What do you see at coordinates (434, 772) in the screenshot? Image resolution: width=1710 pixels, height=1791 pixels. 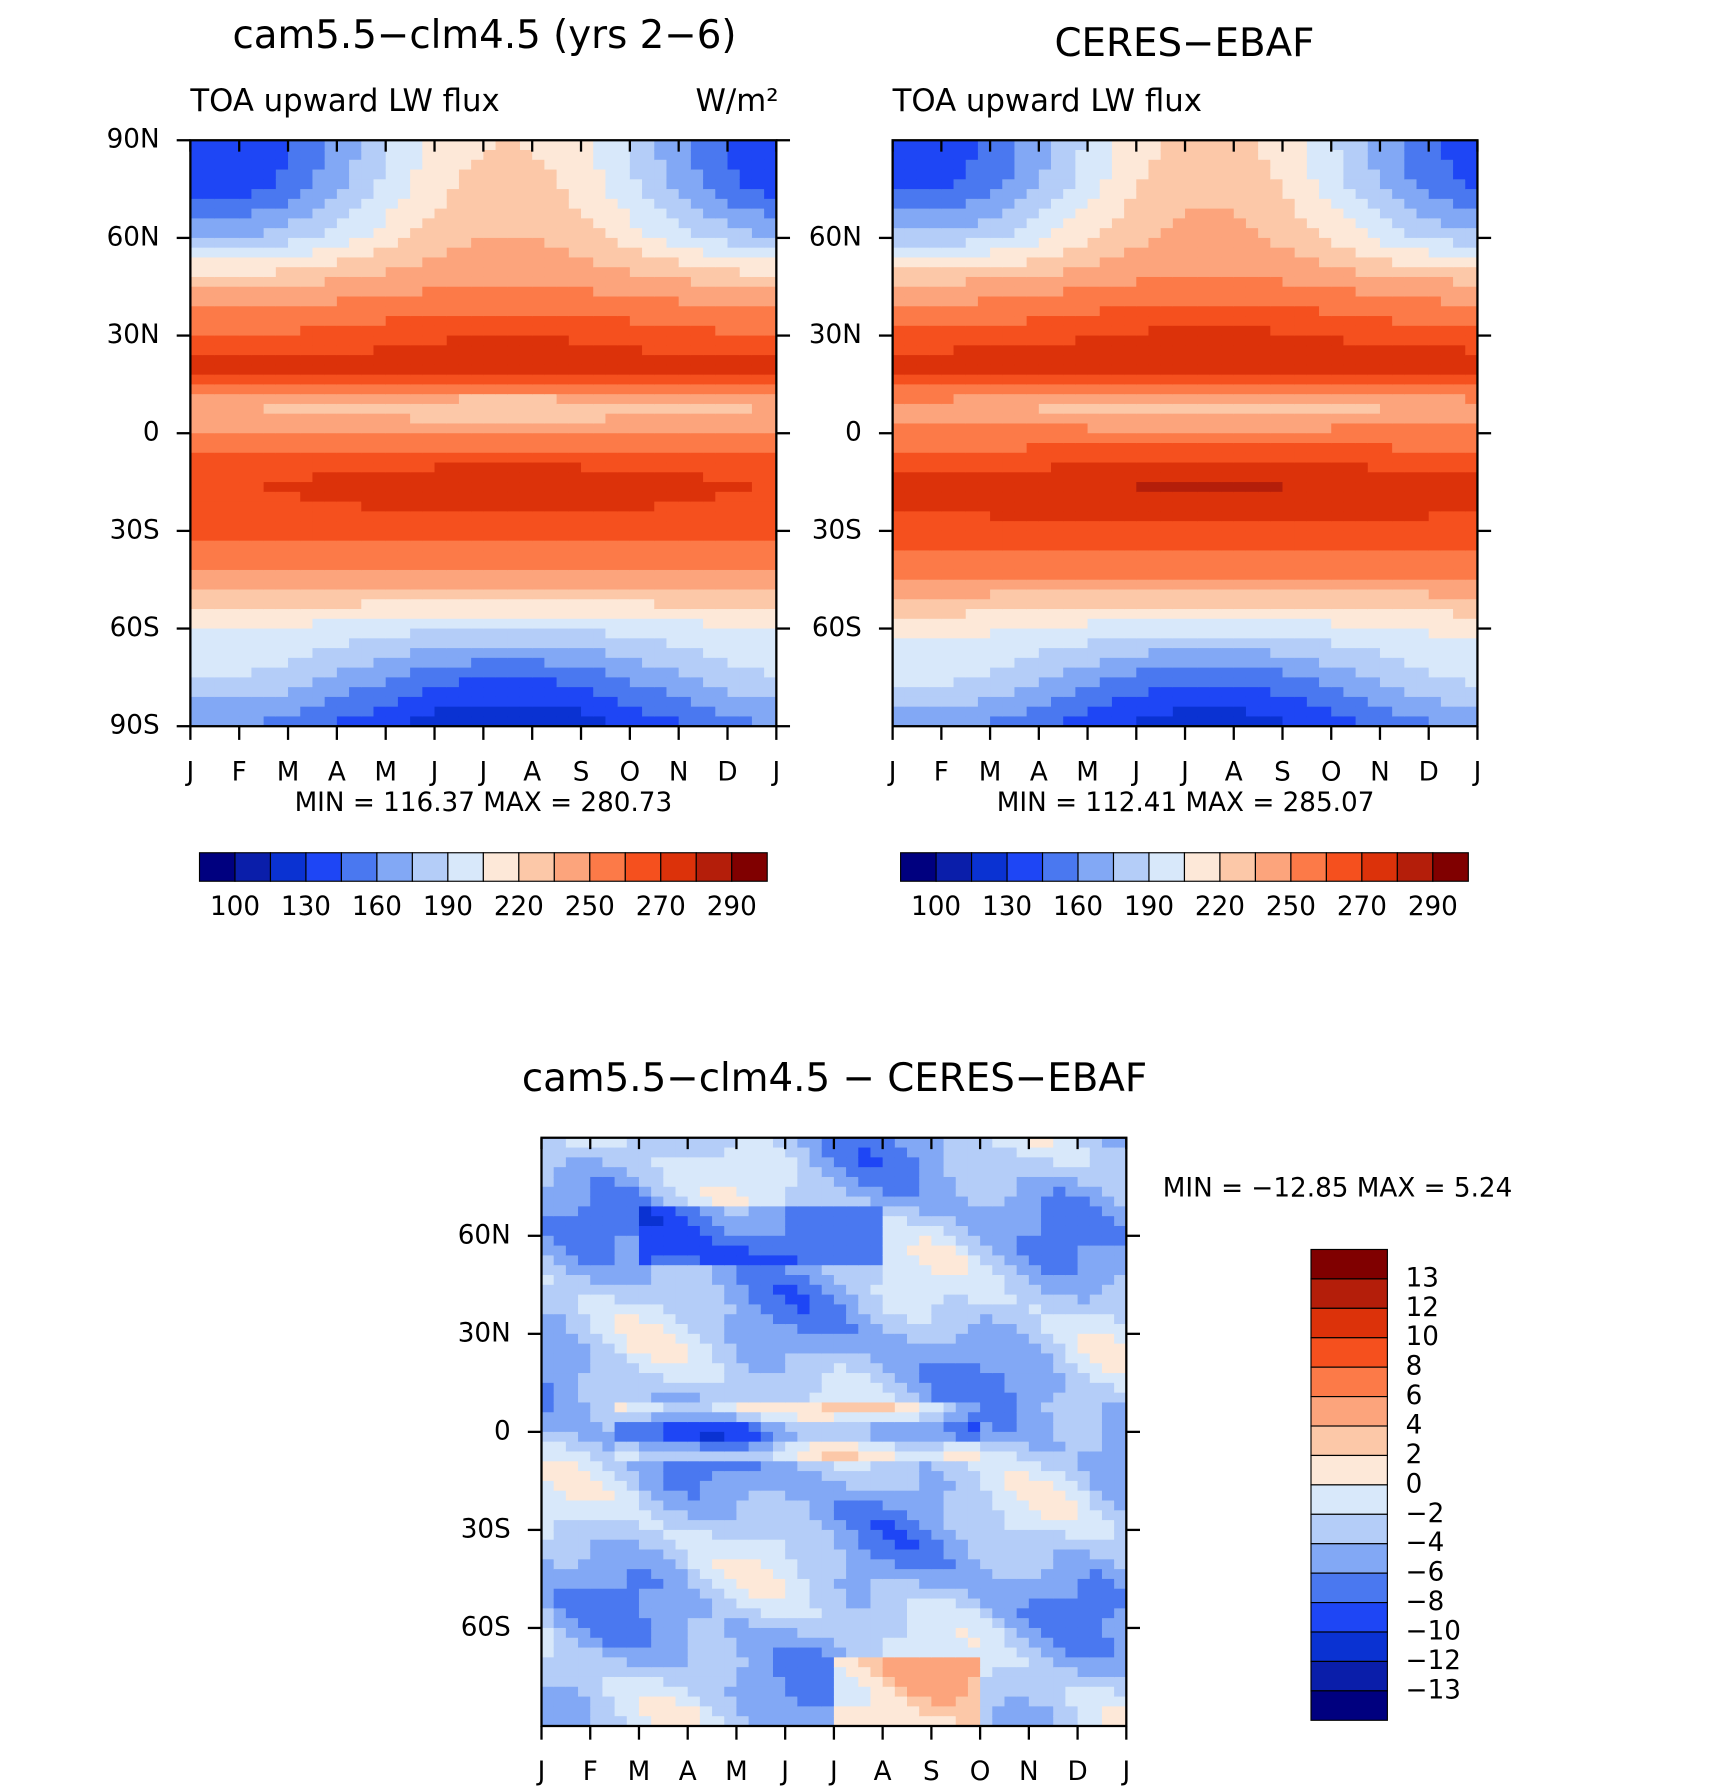 I see `x-tick-label: J` at bounding box center [434, 772].